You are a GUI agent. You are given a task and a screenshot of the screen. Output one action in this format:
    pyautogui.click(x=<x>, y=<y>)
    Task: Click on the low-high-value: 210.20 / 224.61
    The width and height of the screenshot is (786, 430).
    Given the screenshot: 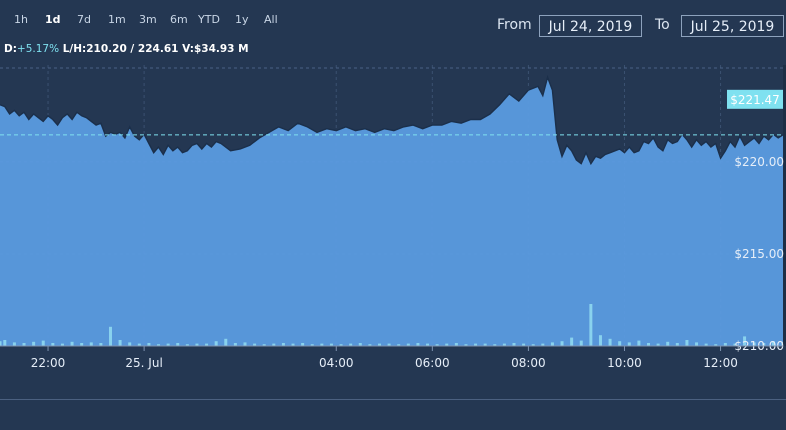 What is the action you would take?
    pyautogui.click(x=132, y=49)
    